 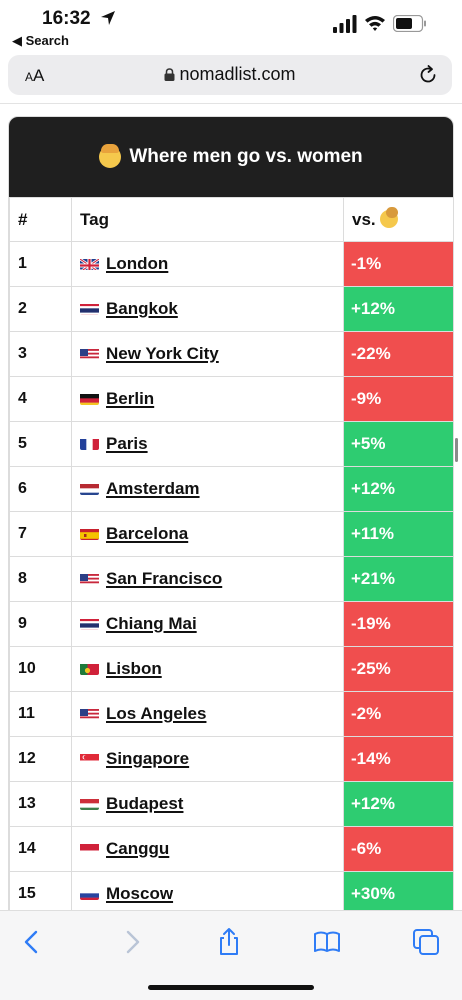 What do you see at coordinates (207, 759) in the screenshot?
I see `city-cell: Singapore` at bounding box center [207, 759].